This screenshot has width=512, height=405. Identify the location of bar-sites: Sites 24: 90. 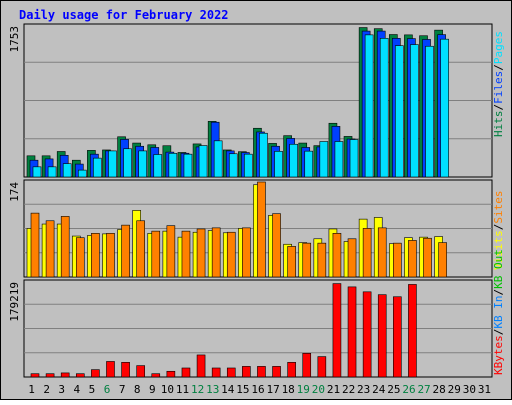
(382, 252).